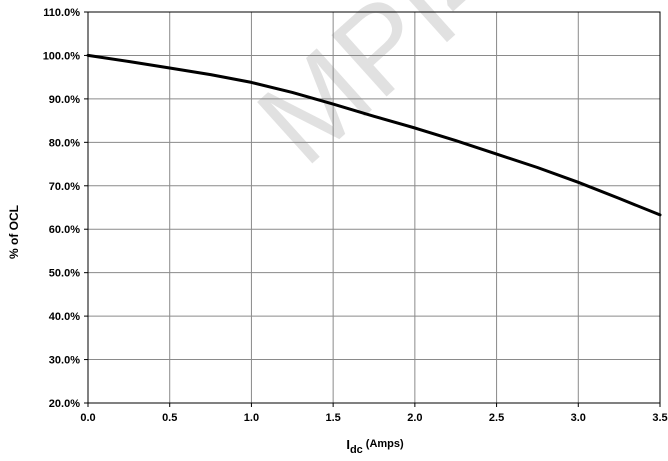 The height and width of the screenshot is (461, 668). What do you see at coordinates (61, 13) in the screenshot?
I see `y-tick-label: 110.0%` at bounding box center [61, 13].